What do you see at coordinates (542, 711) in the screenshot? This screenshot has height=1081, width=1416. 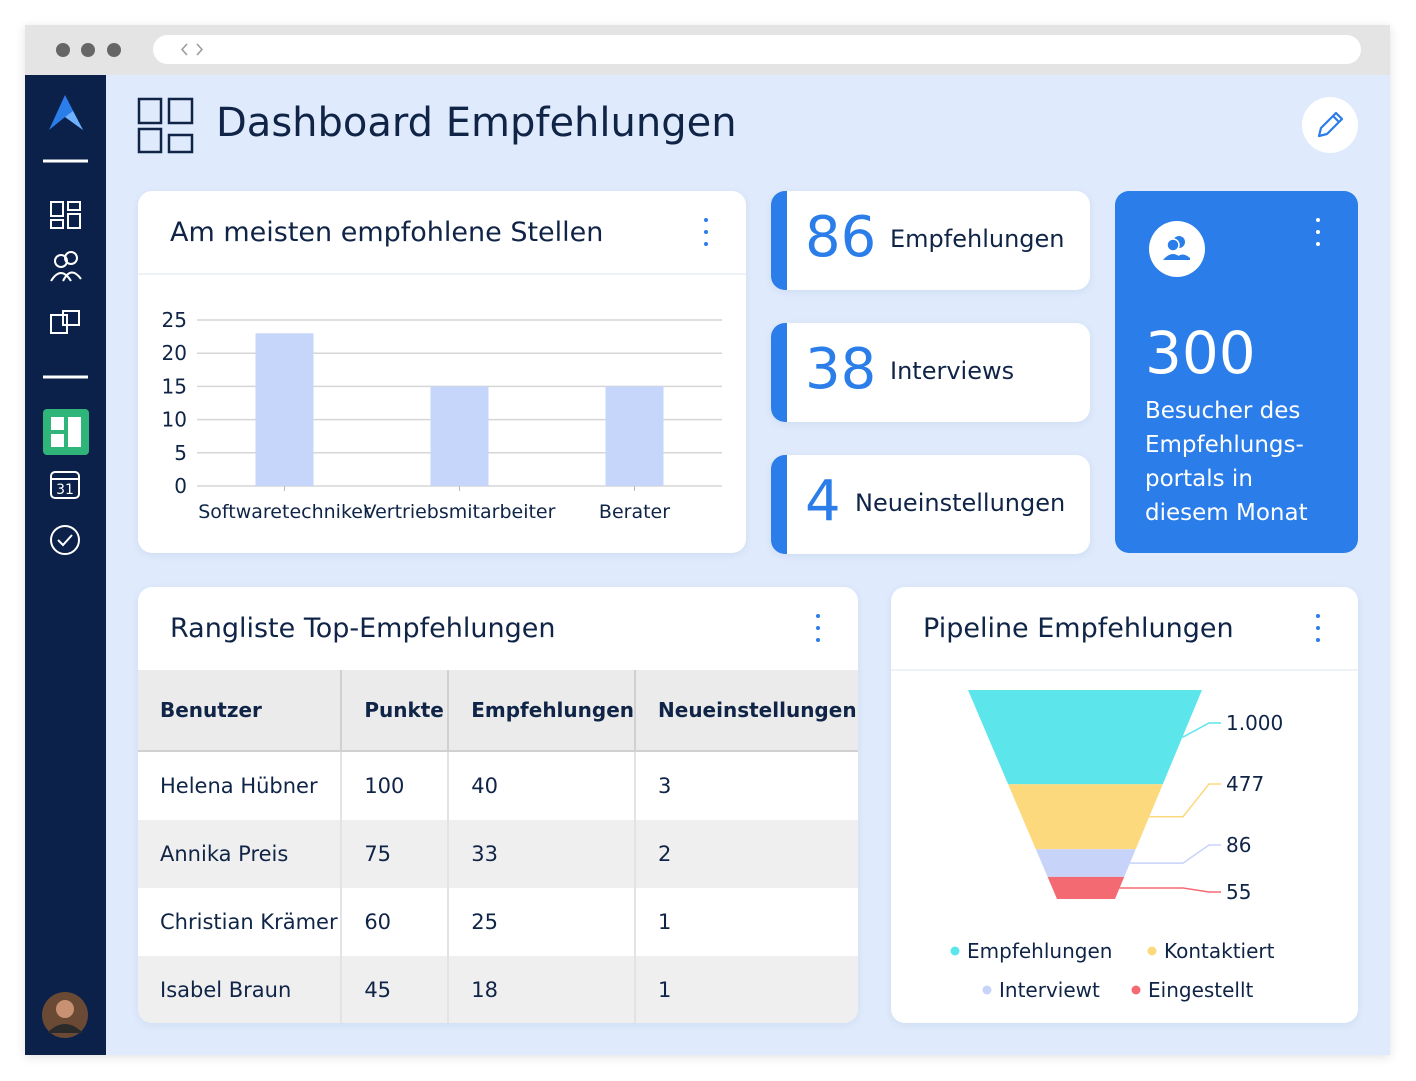 I see `column-header: Empfehlungen` at bounding box center [542, 711].